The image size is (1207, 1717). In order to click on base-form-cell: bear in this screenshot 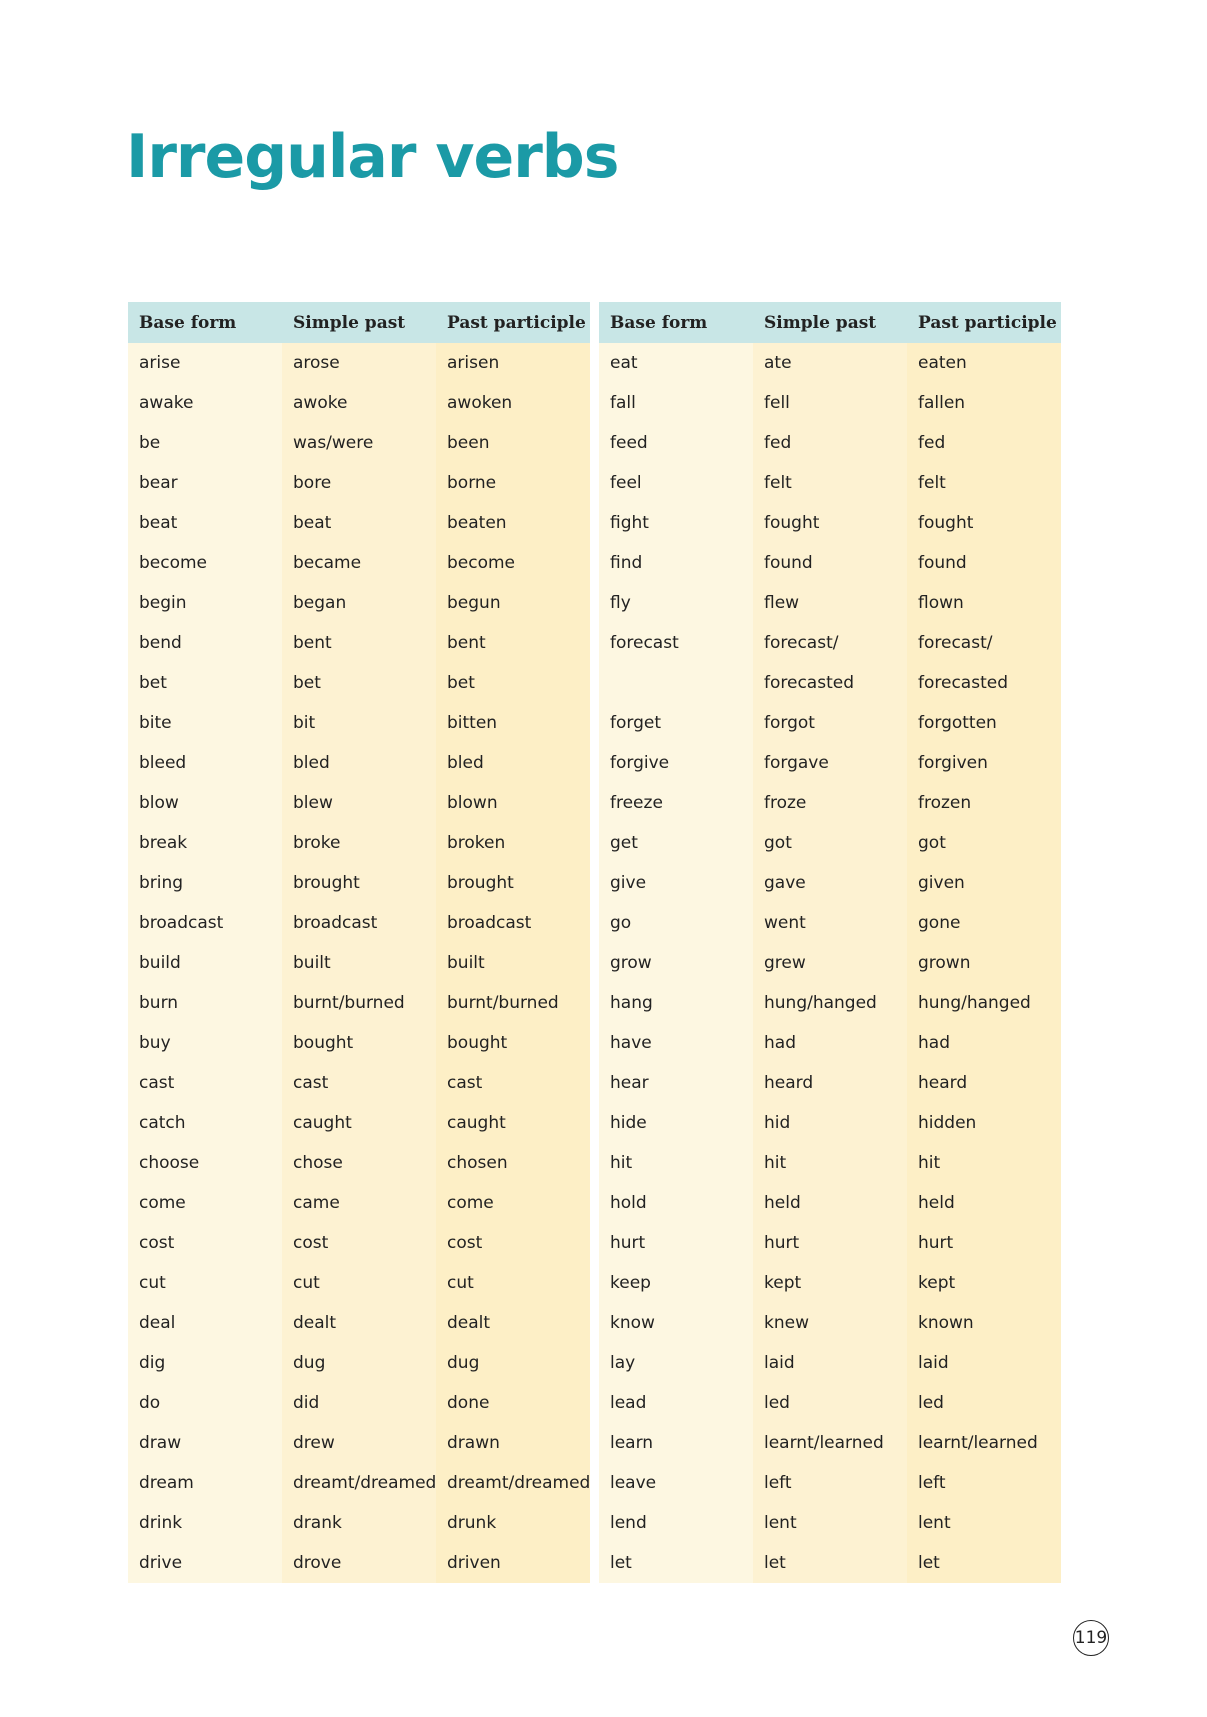, I will do `click(205, 483)`.